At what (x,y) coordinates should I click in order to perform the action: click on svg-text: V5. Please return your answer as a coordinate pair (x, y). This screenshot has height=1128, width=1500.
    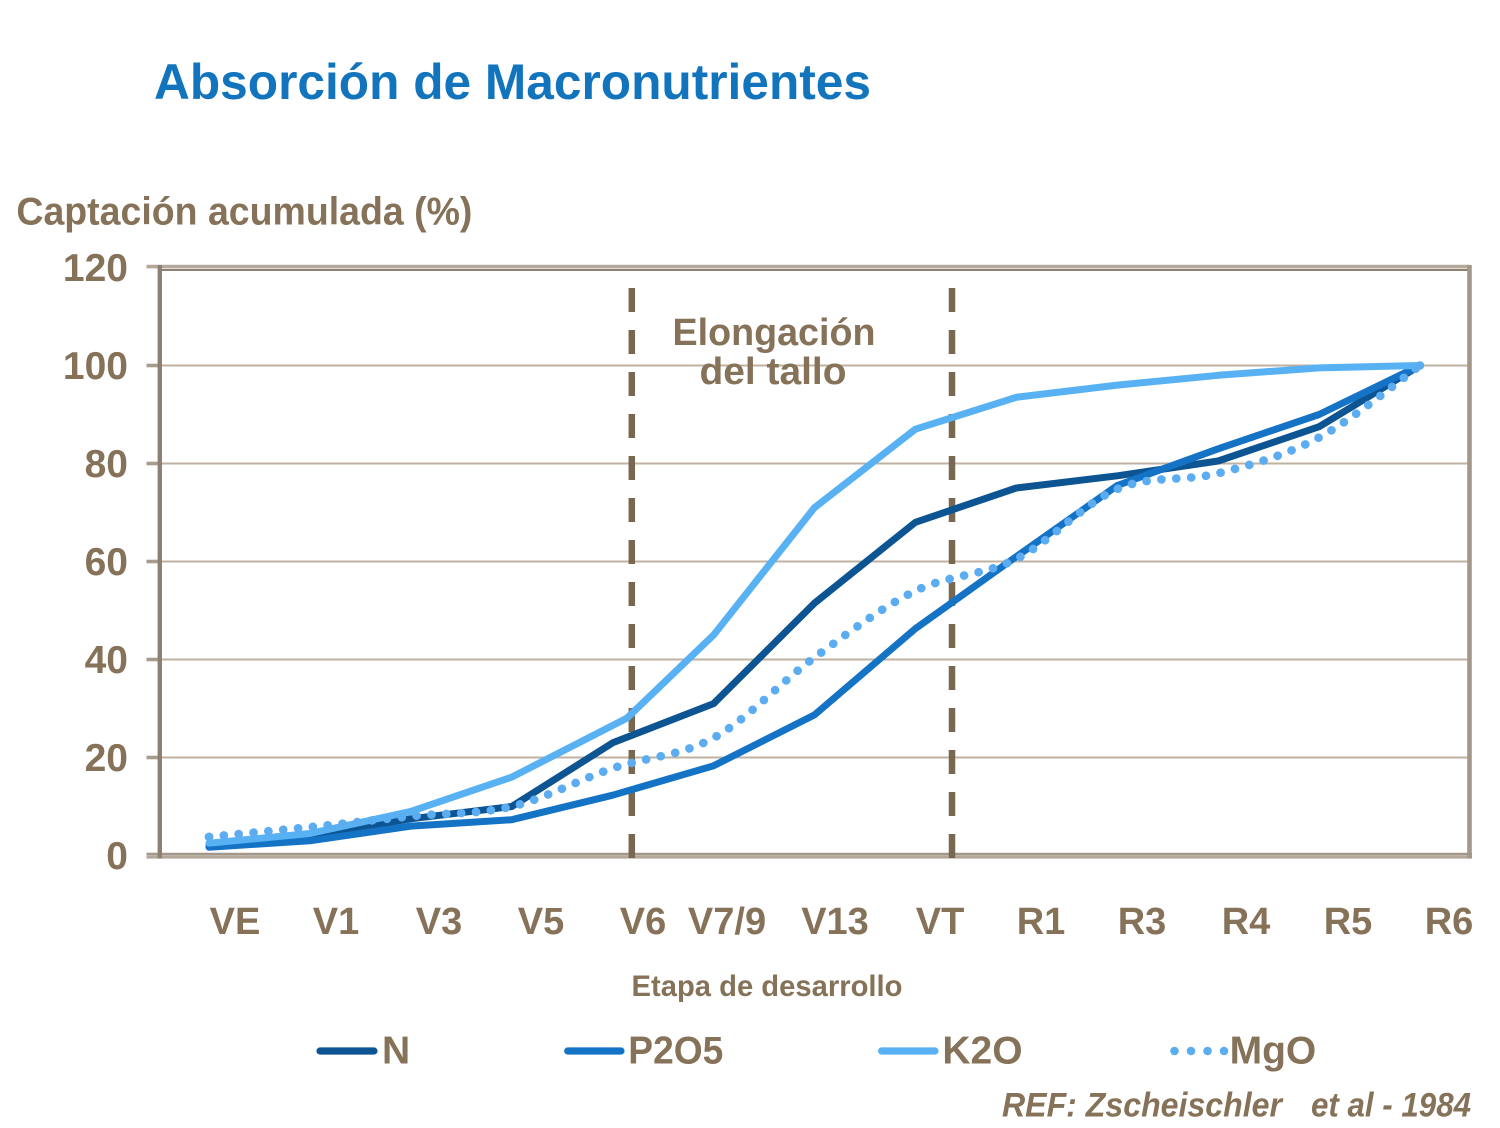
    Looking at the image, I should click on (541, 922).